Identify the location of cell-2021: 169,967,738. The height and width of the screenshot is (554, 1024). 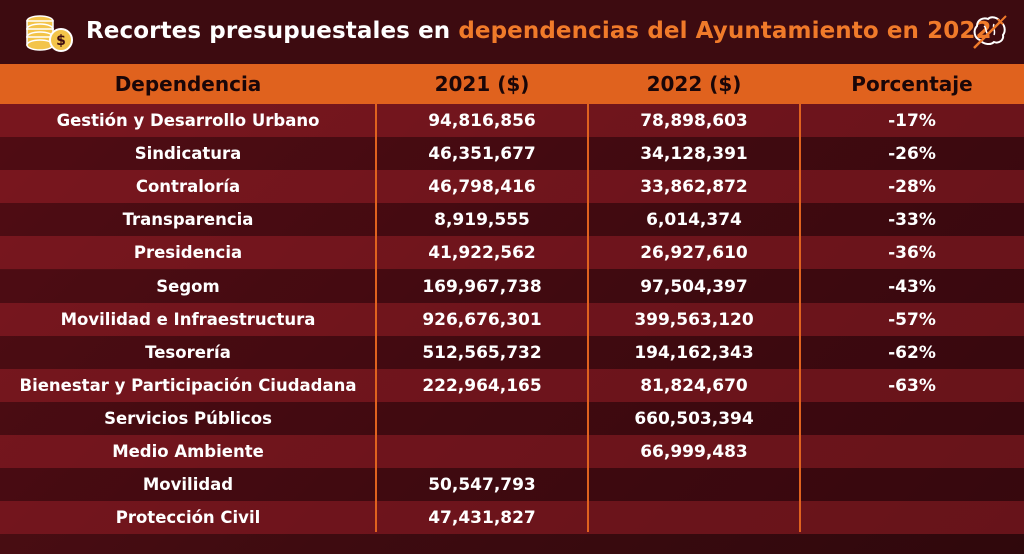
(482, 286).